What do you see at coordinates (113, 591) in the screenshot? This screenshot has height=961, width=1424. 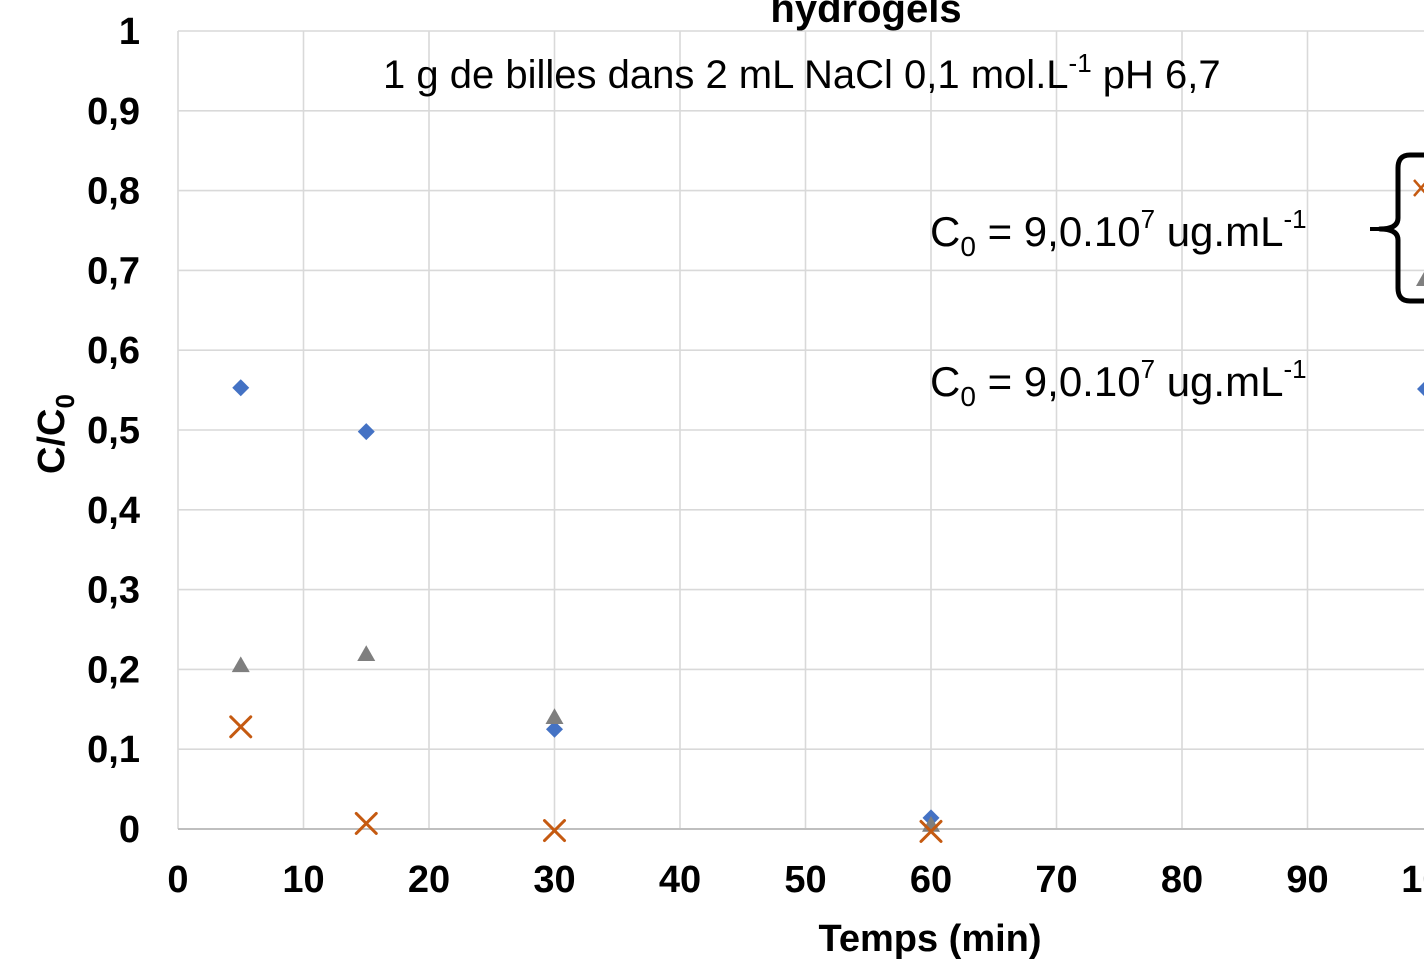 I see `y-tick-label: 0,3` at bounding box center [113, 591].